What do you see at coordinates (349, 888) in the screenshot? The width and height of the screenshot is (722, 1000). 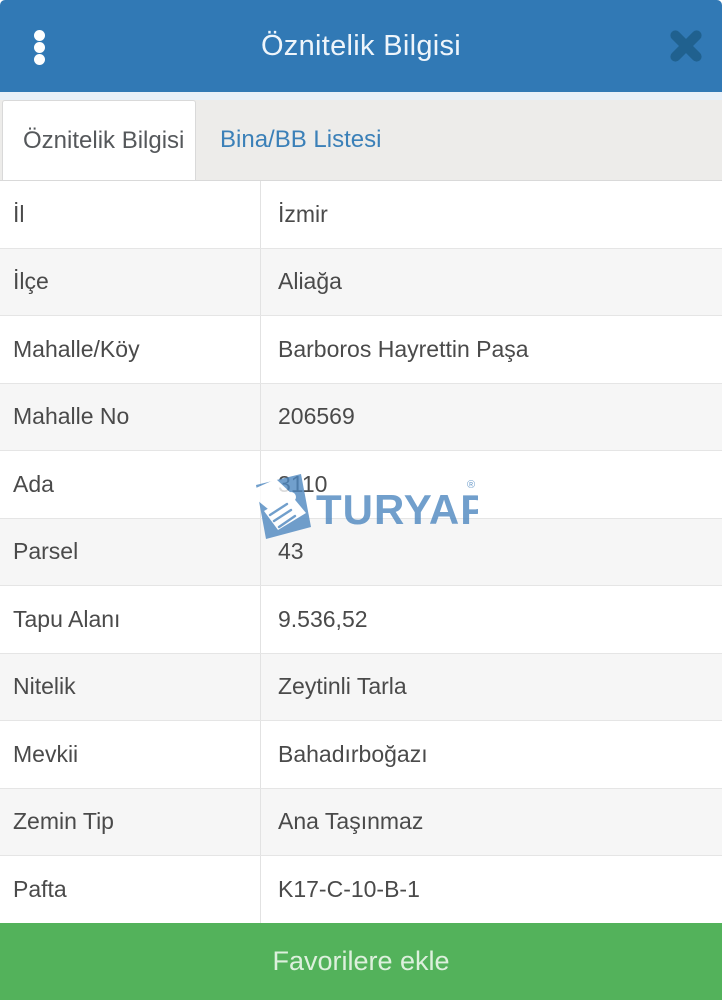 I see `row-value: K17-C-10-B-1` at bounding box center [349, 888].